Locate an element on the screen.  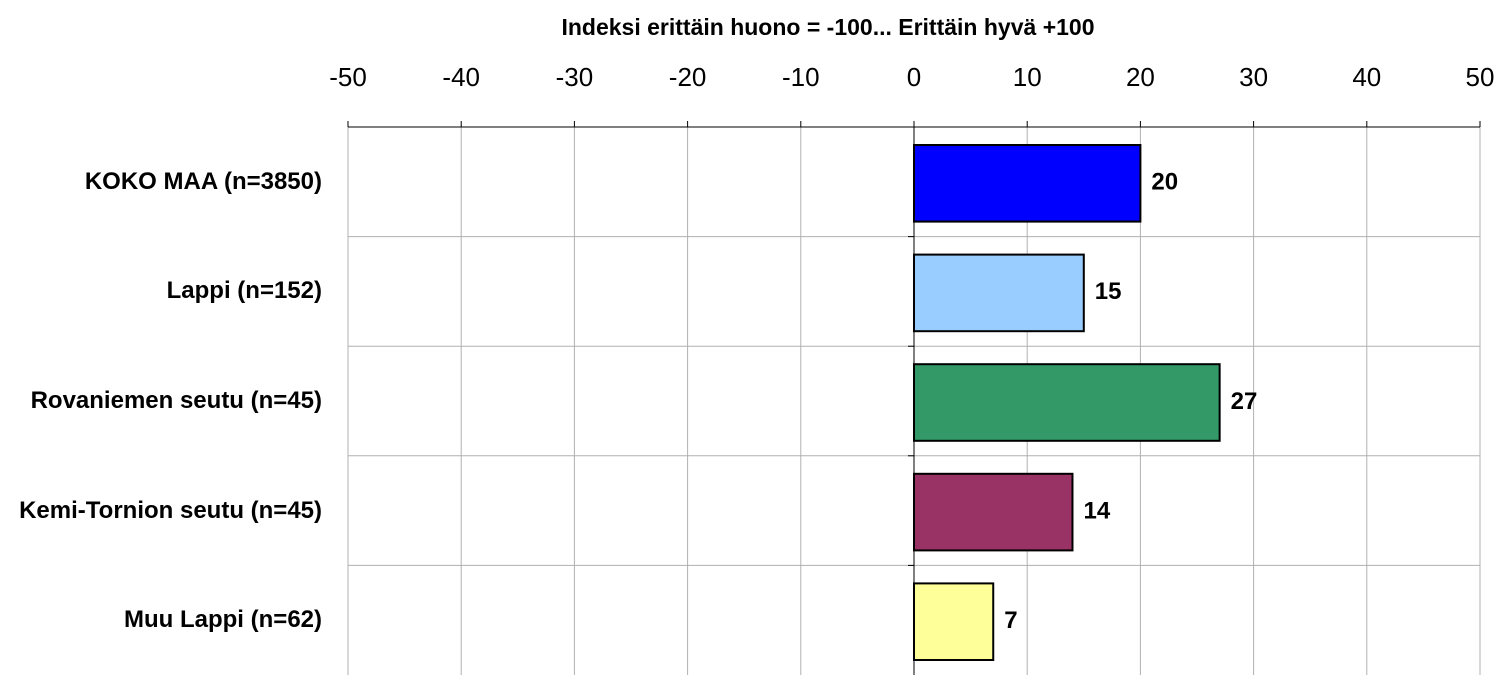
category-label-box: KOKO MAA (n=3850) is located at coordinates (161, 182).